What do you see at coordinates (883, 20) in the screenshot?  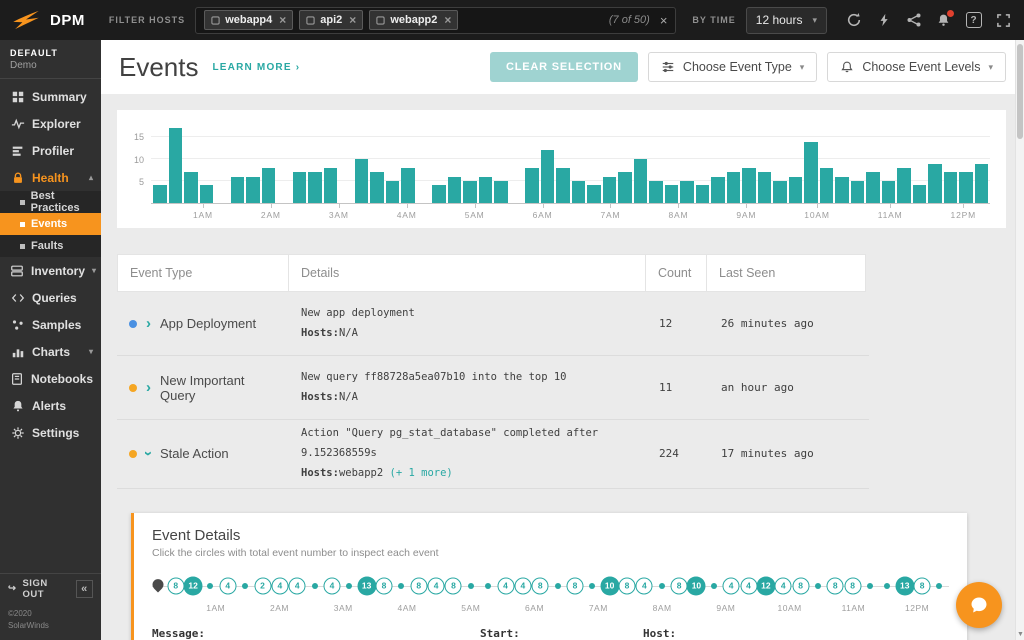 I see `lightning-icon` at bounding box center [883, 20].